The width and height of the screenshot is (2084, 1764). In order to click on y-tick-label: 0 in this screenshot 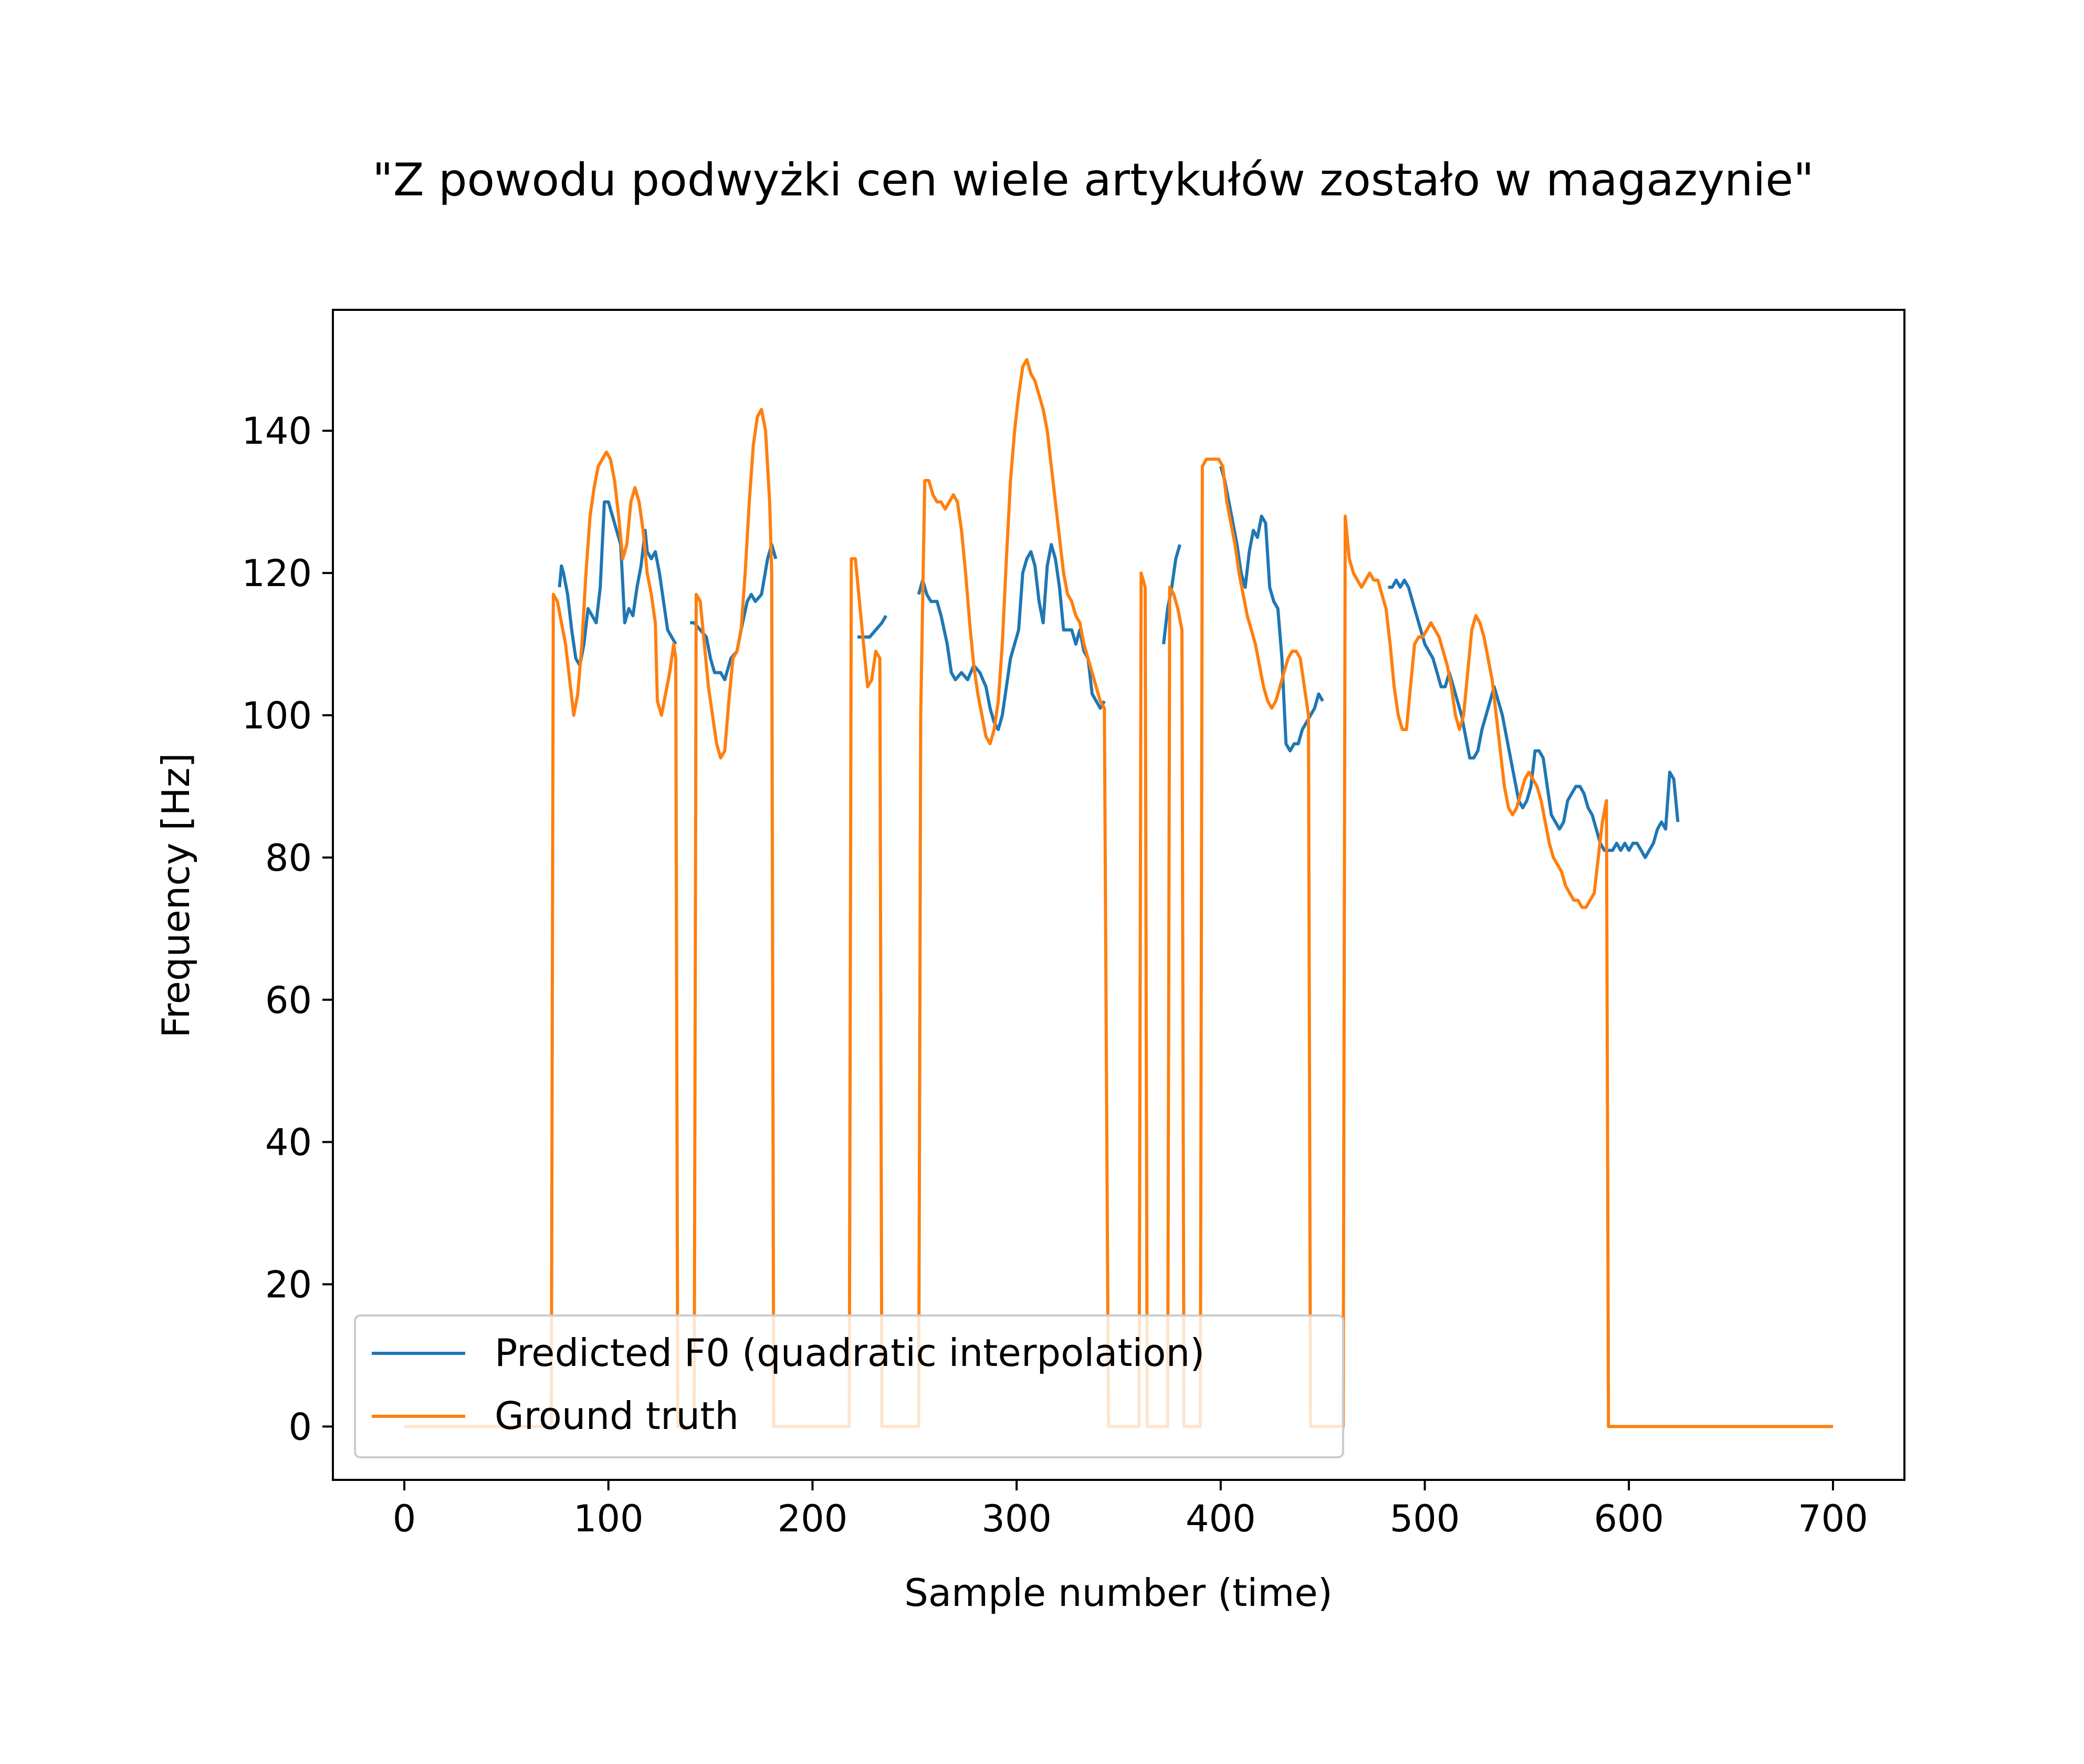, I will do `click(300, 1426)`.